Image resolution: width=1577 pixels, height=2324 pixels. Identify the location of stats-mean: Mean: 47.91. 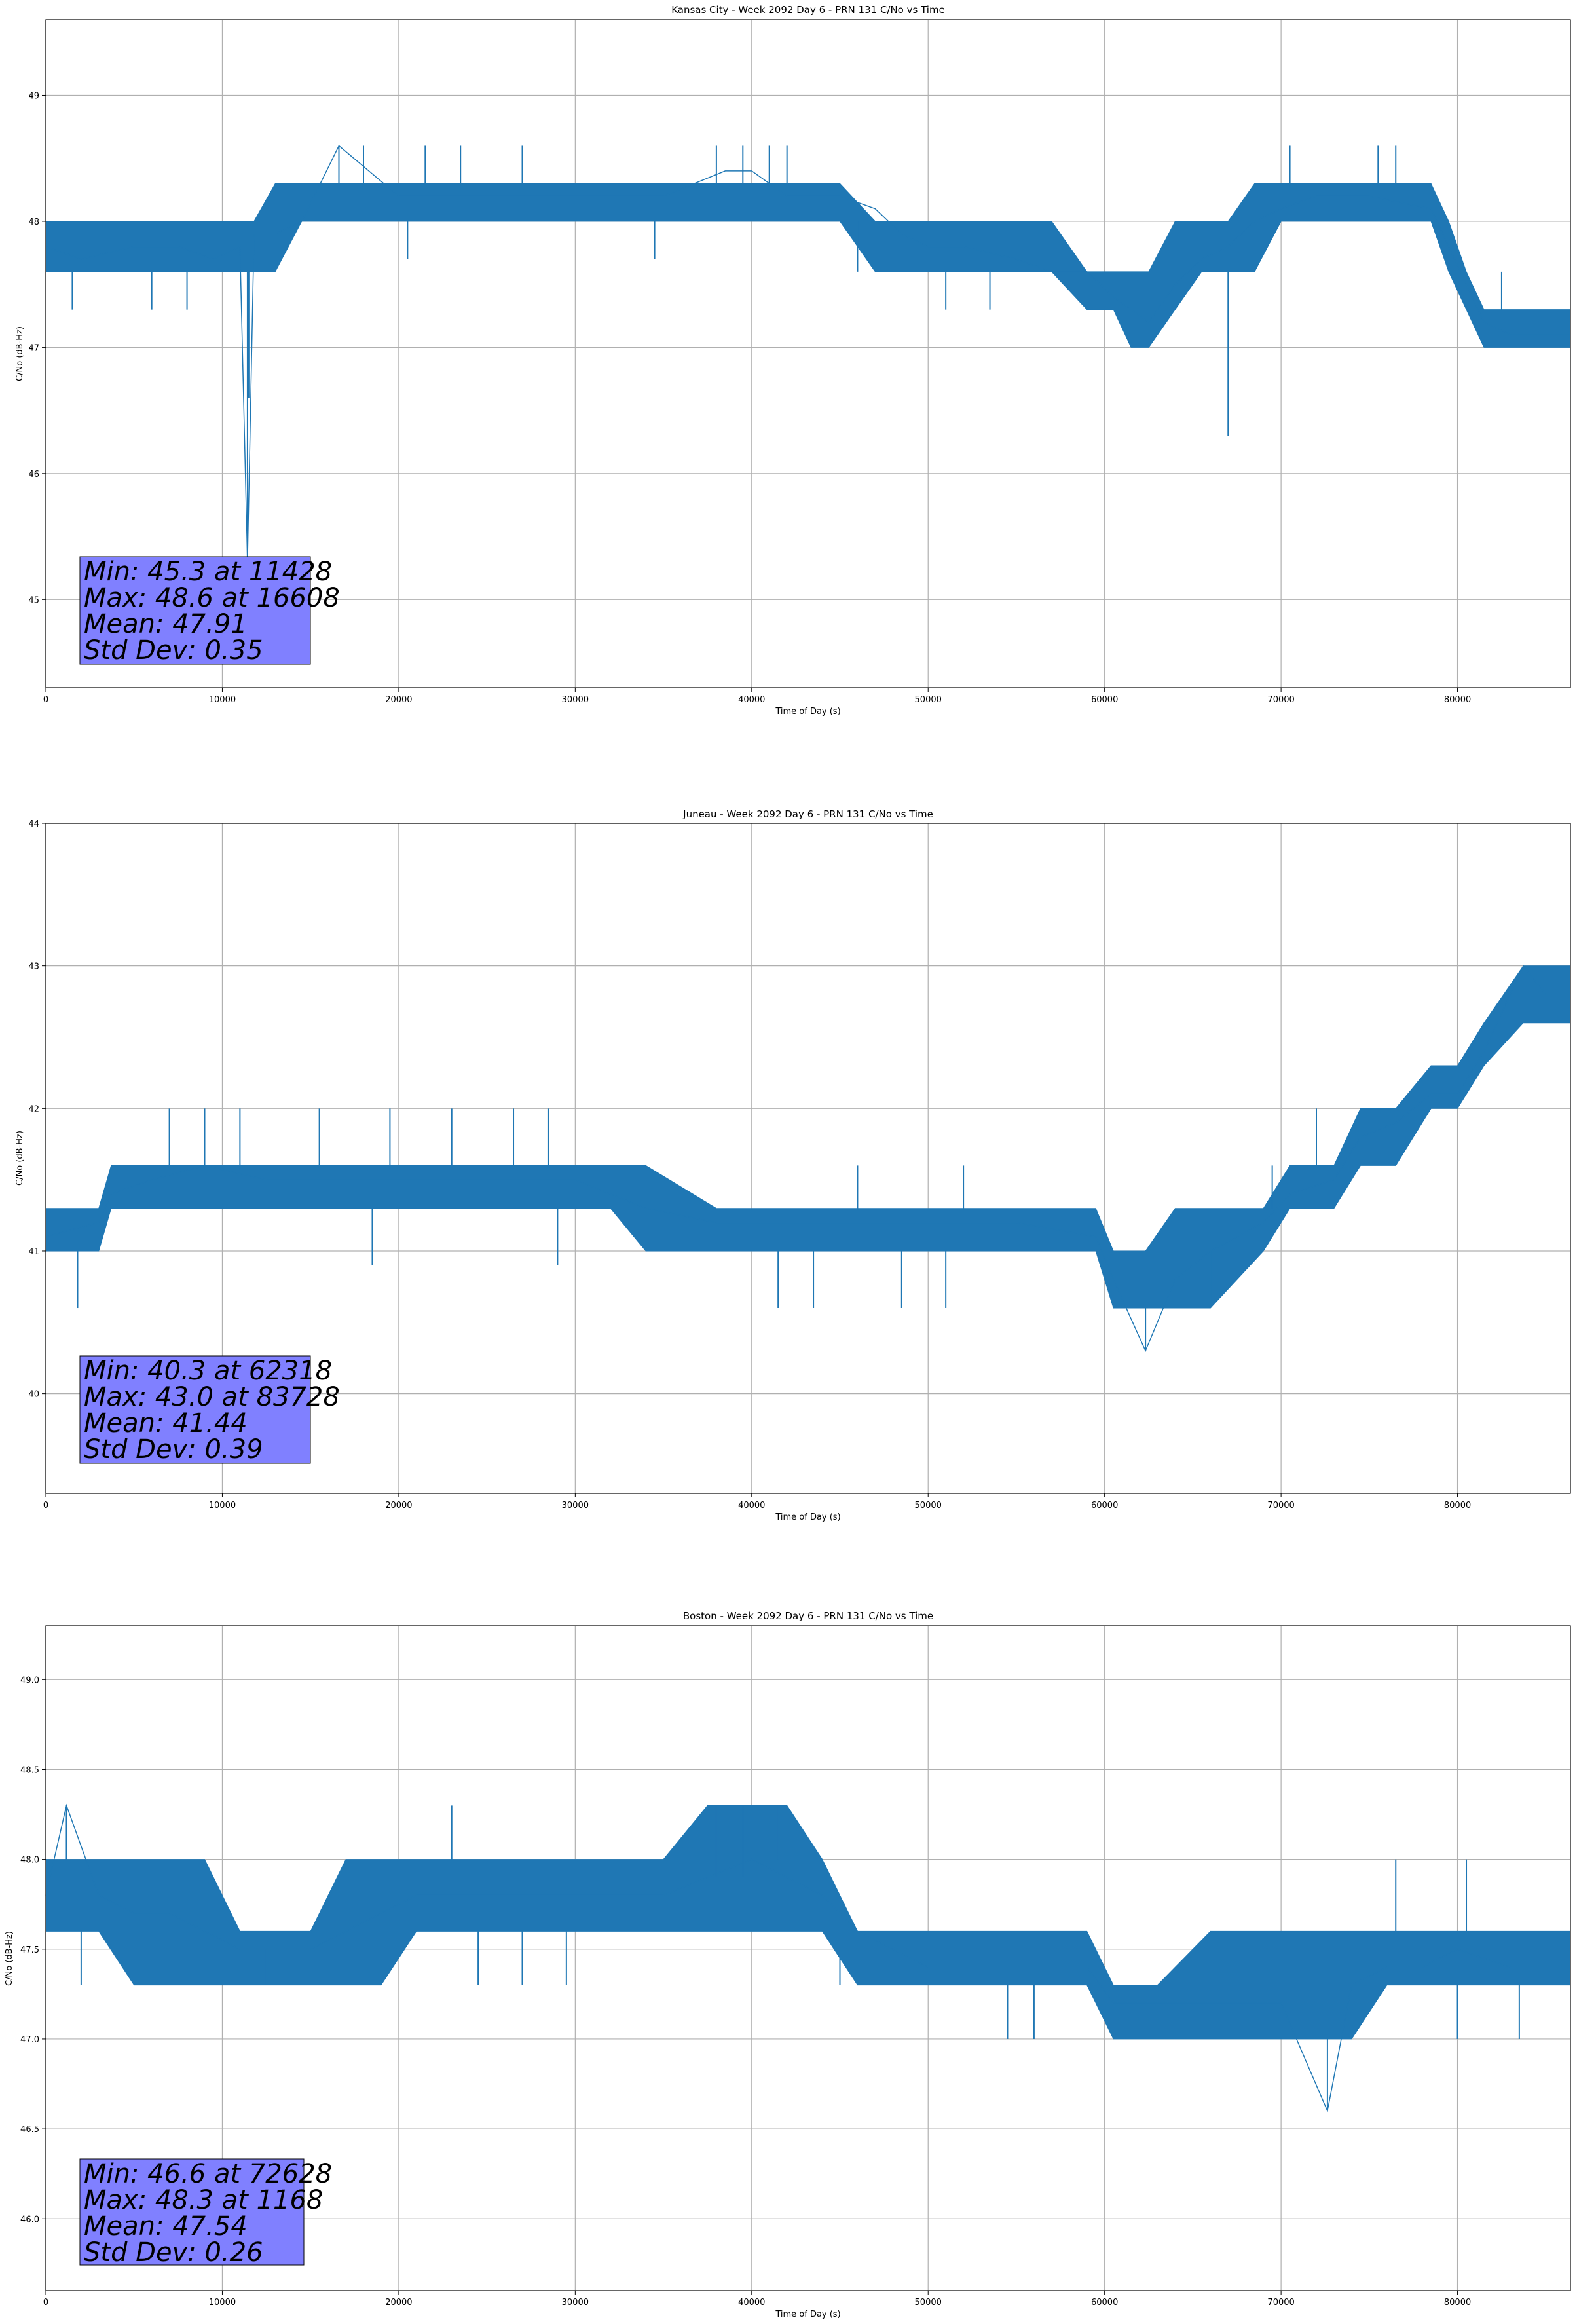
(166, 624).